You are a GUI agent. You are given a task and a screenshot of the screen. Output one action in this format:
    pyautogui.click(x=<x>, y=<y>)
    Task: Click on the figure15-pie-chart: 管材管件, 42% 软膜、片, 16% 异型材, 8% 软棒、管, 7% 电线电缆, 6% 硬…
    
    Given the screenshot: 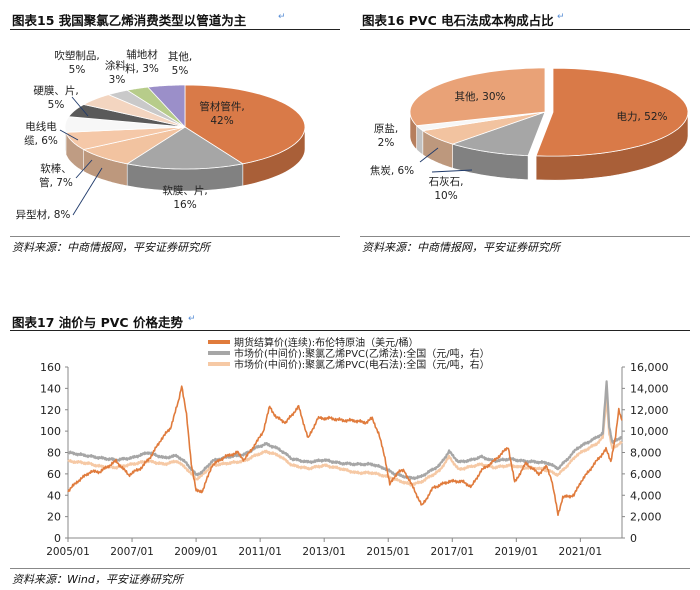 What is the action you would take?
    pyautogui.click(x=161, y=134)
    